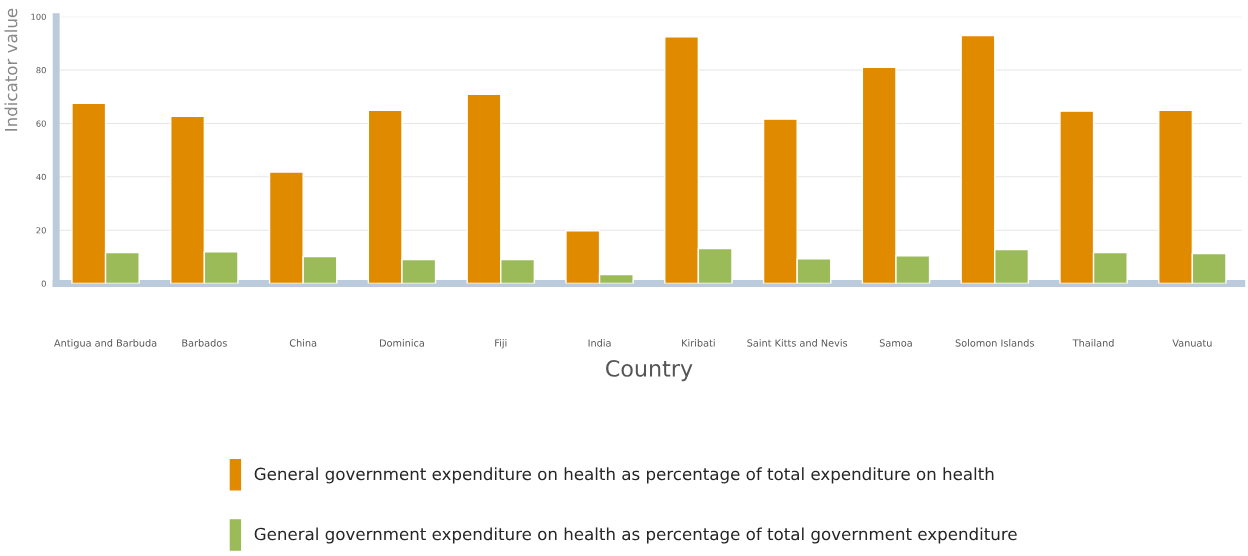 Image resolution: width=1248 pixels, height=556 pixels. Describe the element at coordinates (41, 177) in the screenshot. I see `y-tick-label: 40` at that location.